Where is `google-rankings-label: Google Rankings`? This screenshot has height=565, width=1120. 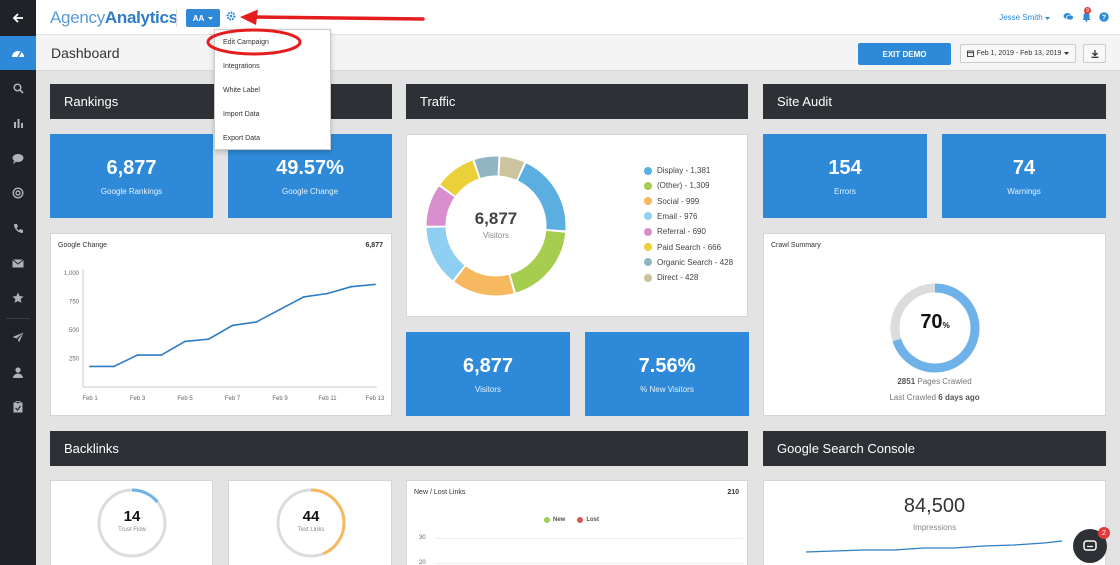 google-rankings-label: Google Rankings is located at coordinates (131, 191).